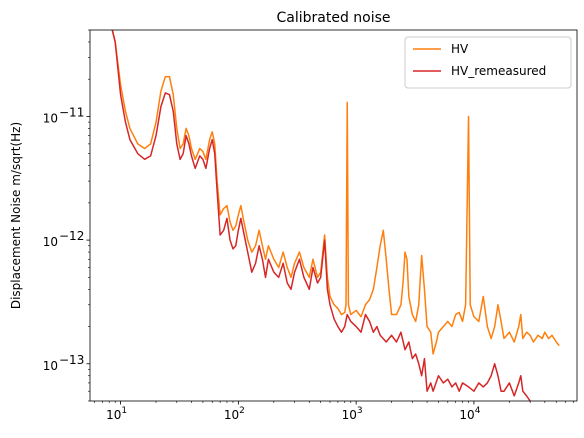 Image resolution: width=584 pixels, height=438 pixels. Describe the element at coordinates (334, 411) in the screenshot. I see `x-axis: 10¹ 10² 10³ 10⁴` at that location.